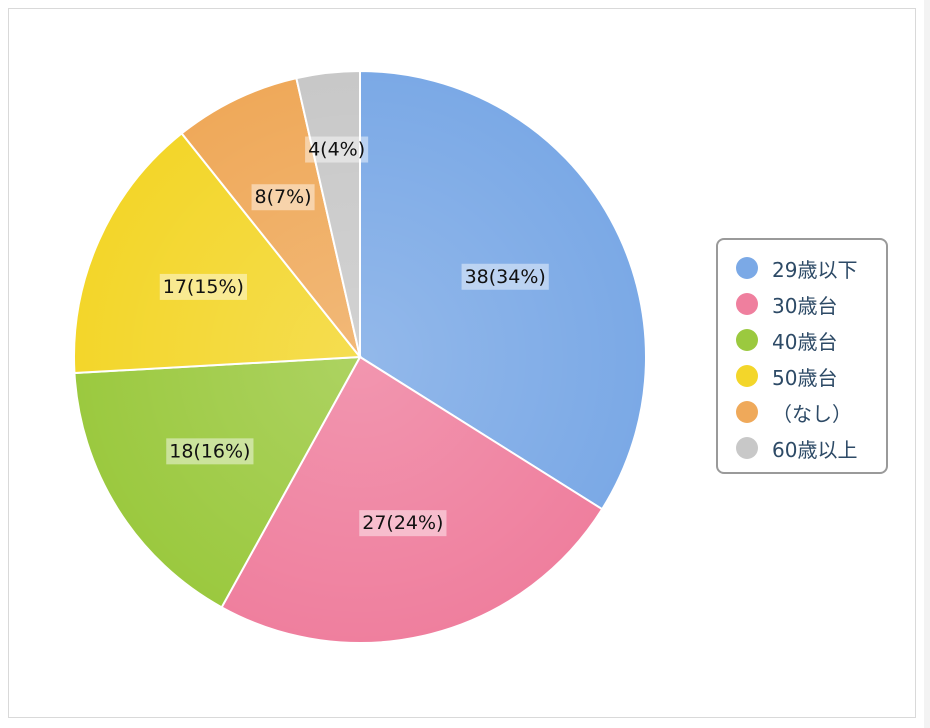 The image size is (930, 728). I want to click on legend-label: （なし）, so click(812, 413).